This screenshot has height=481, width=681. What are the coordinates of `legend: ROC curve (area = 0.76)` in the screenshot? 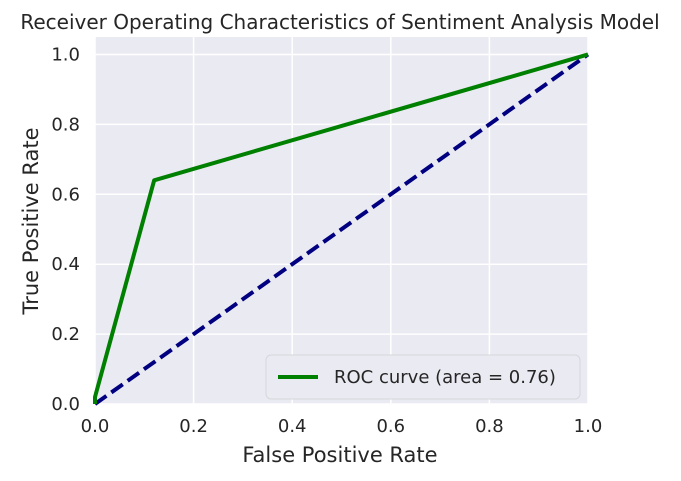 It's located at (423, 377).